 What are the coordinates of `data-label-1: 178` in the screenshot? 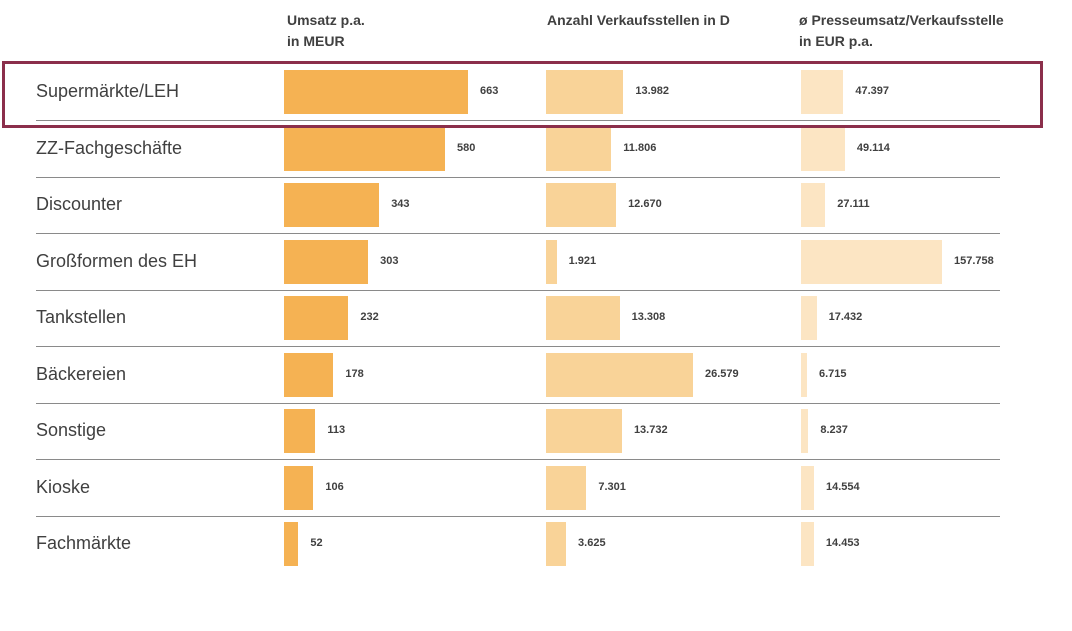 It's located at (354, 373).